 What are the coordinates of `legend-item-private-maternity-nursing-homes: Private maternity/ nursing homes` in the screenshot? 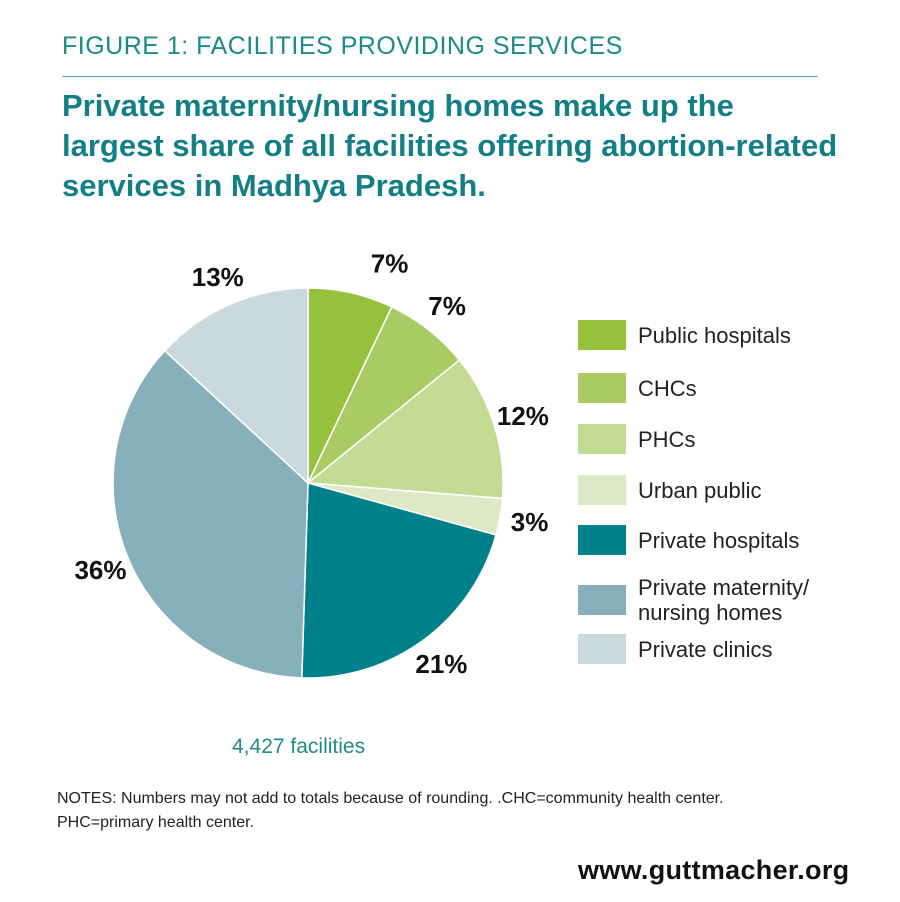 It's located at (693, 600).